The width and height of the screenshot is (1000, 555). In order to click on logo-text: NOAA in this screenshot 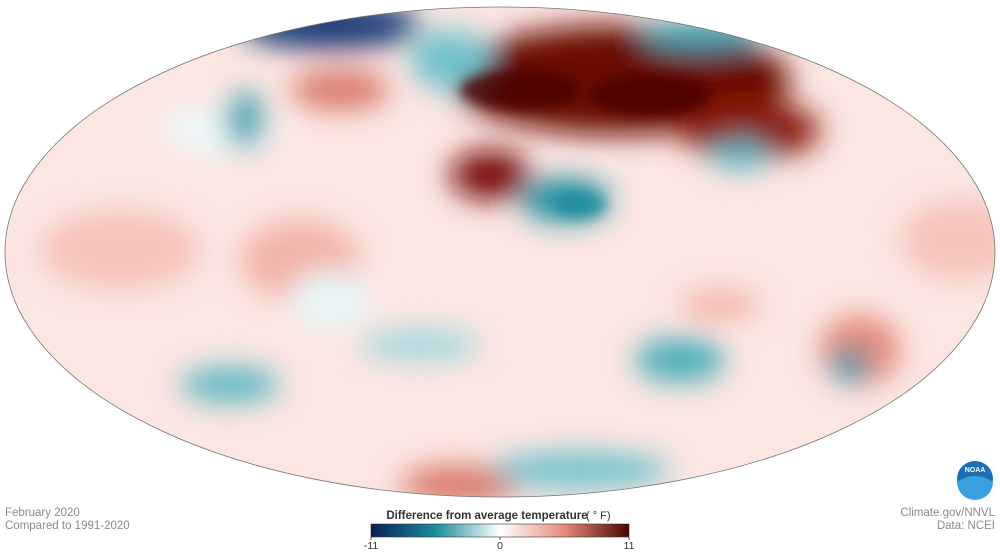, I will do `click(975, 470)`.